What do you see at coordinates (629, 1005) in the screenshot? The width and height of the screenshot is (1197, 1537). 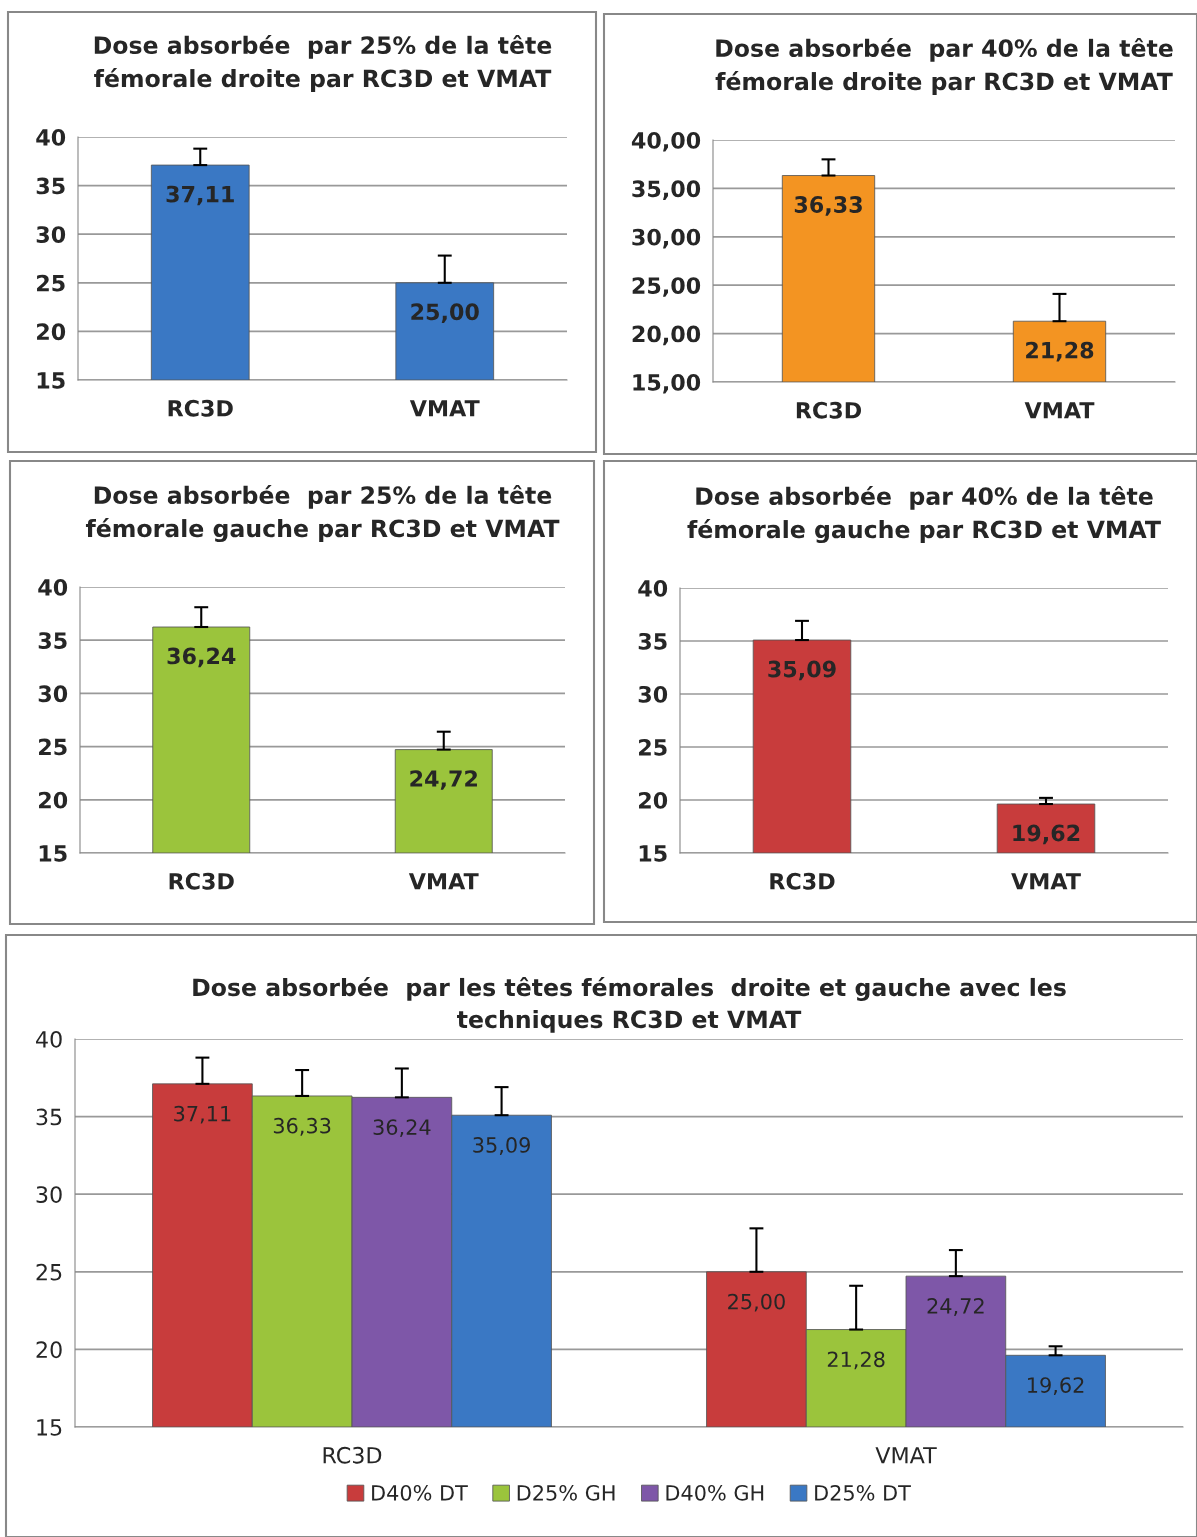 I see `chart-title: Dose absorbée par les têtes fémorales droite et gauche avec les techniques RC3D et VMAT` at bounding box center [629, 1005].